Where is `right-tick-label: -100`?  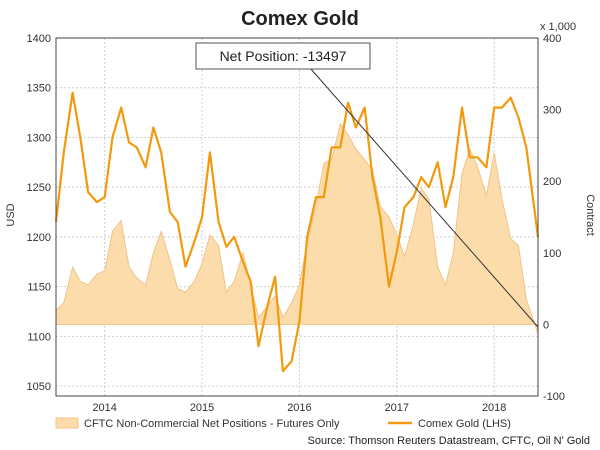
right-tick-label: -100 is located at coordinates (554, 397).